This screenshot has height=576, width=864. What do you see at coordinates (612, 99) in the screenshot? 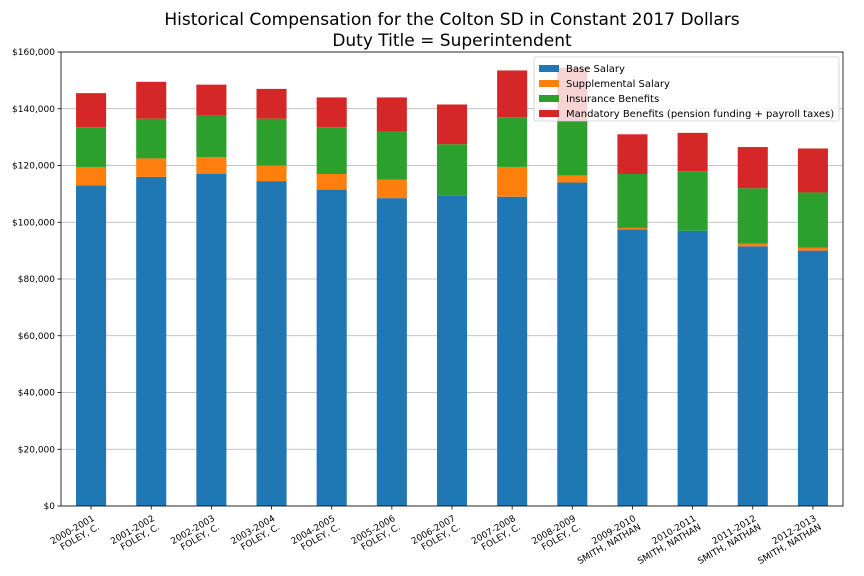
I see `legend-label: Insurance Benefits` at bounding box center [612, 99].